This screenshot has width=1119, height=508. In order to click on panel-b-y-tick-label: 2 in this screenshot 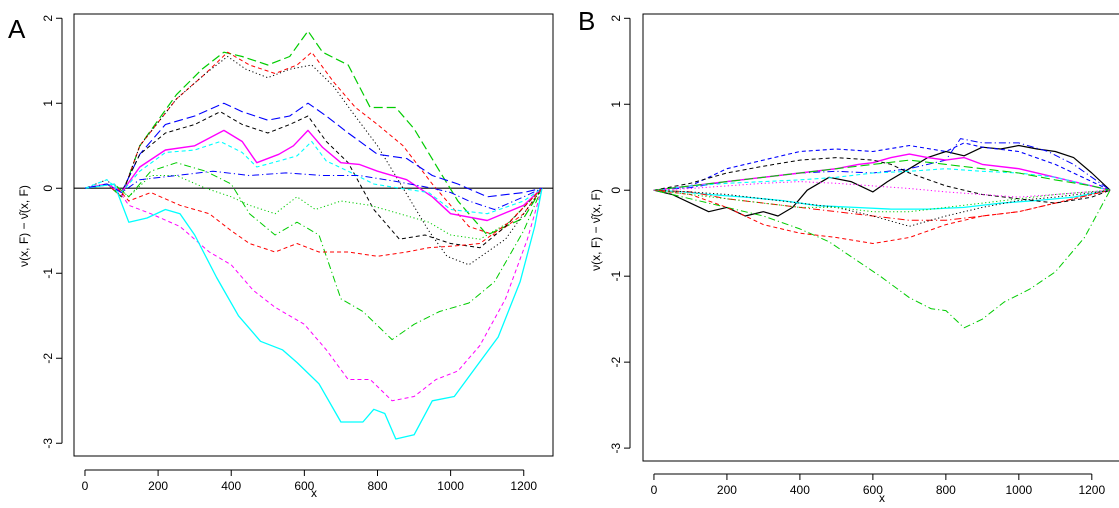, I will do `click(616, 18)`.